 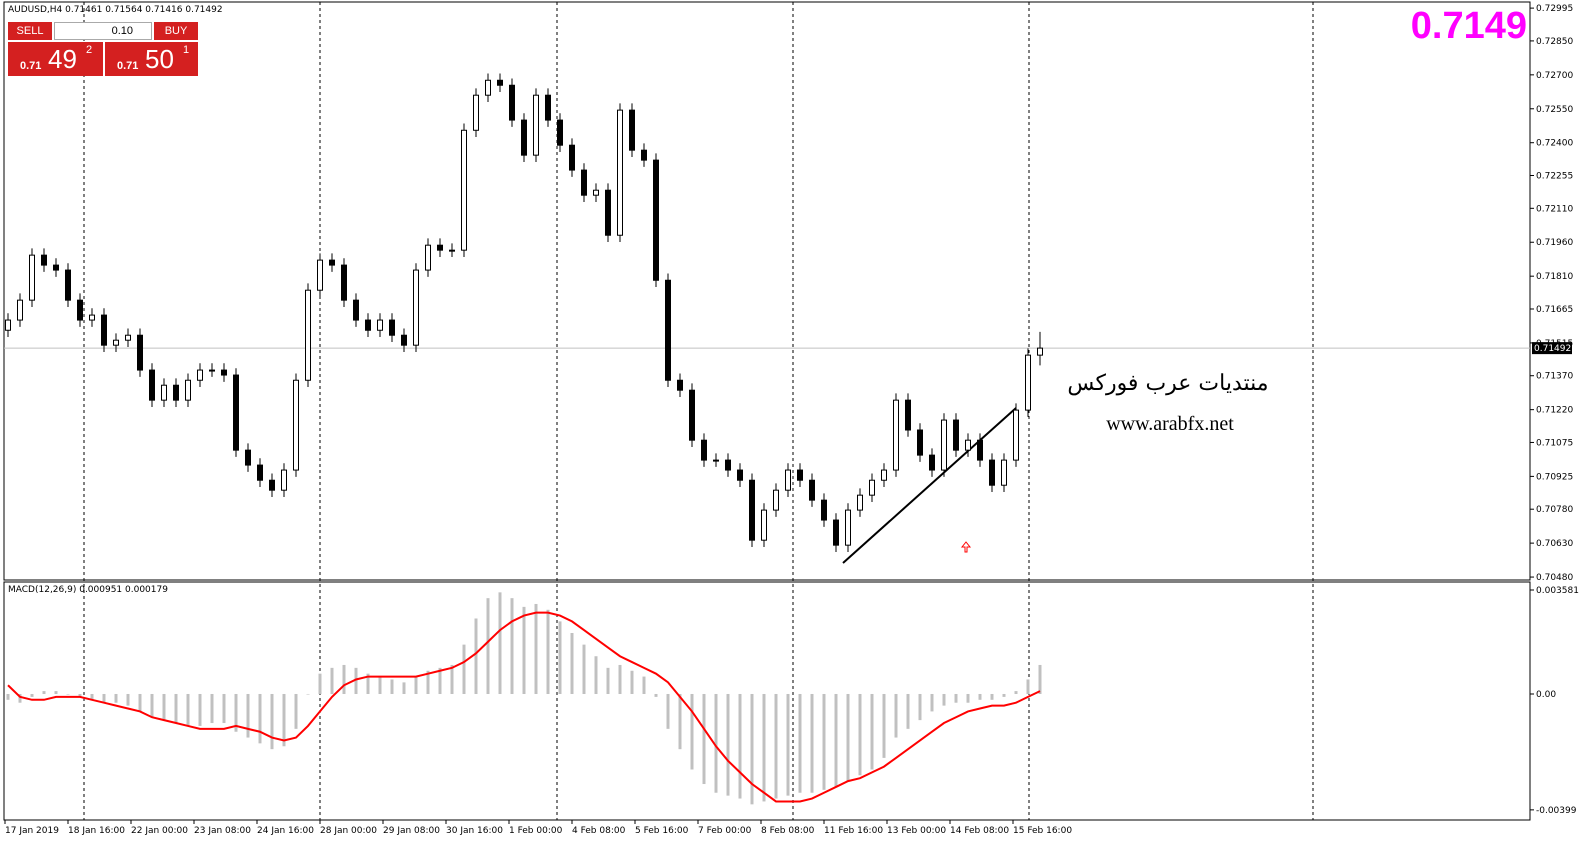 I want to click on last-price-box, so click(x=1552, y=348).